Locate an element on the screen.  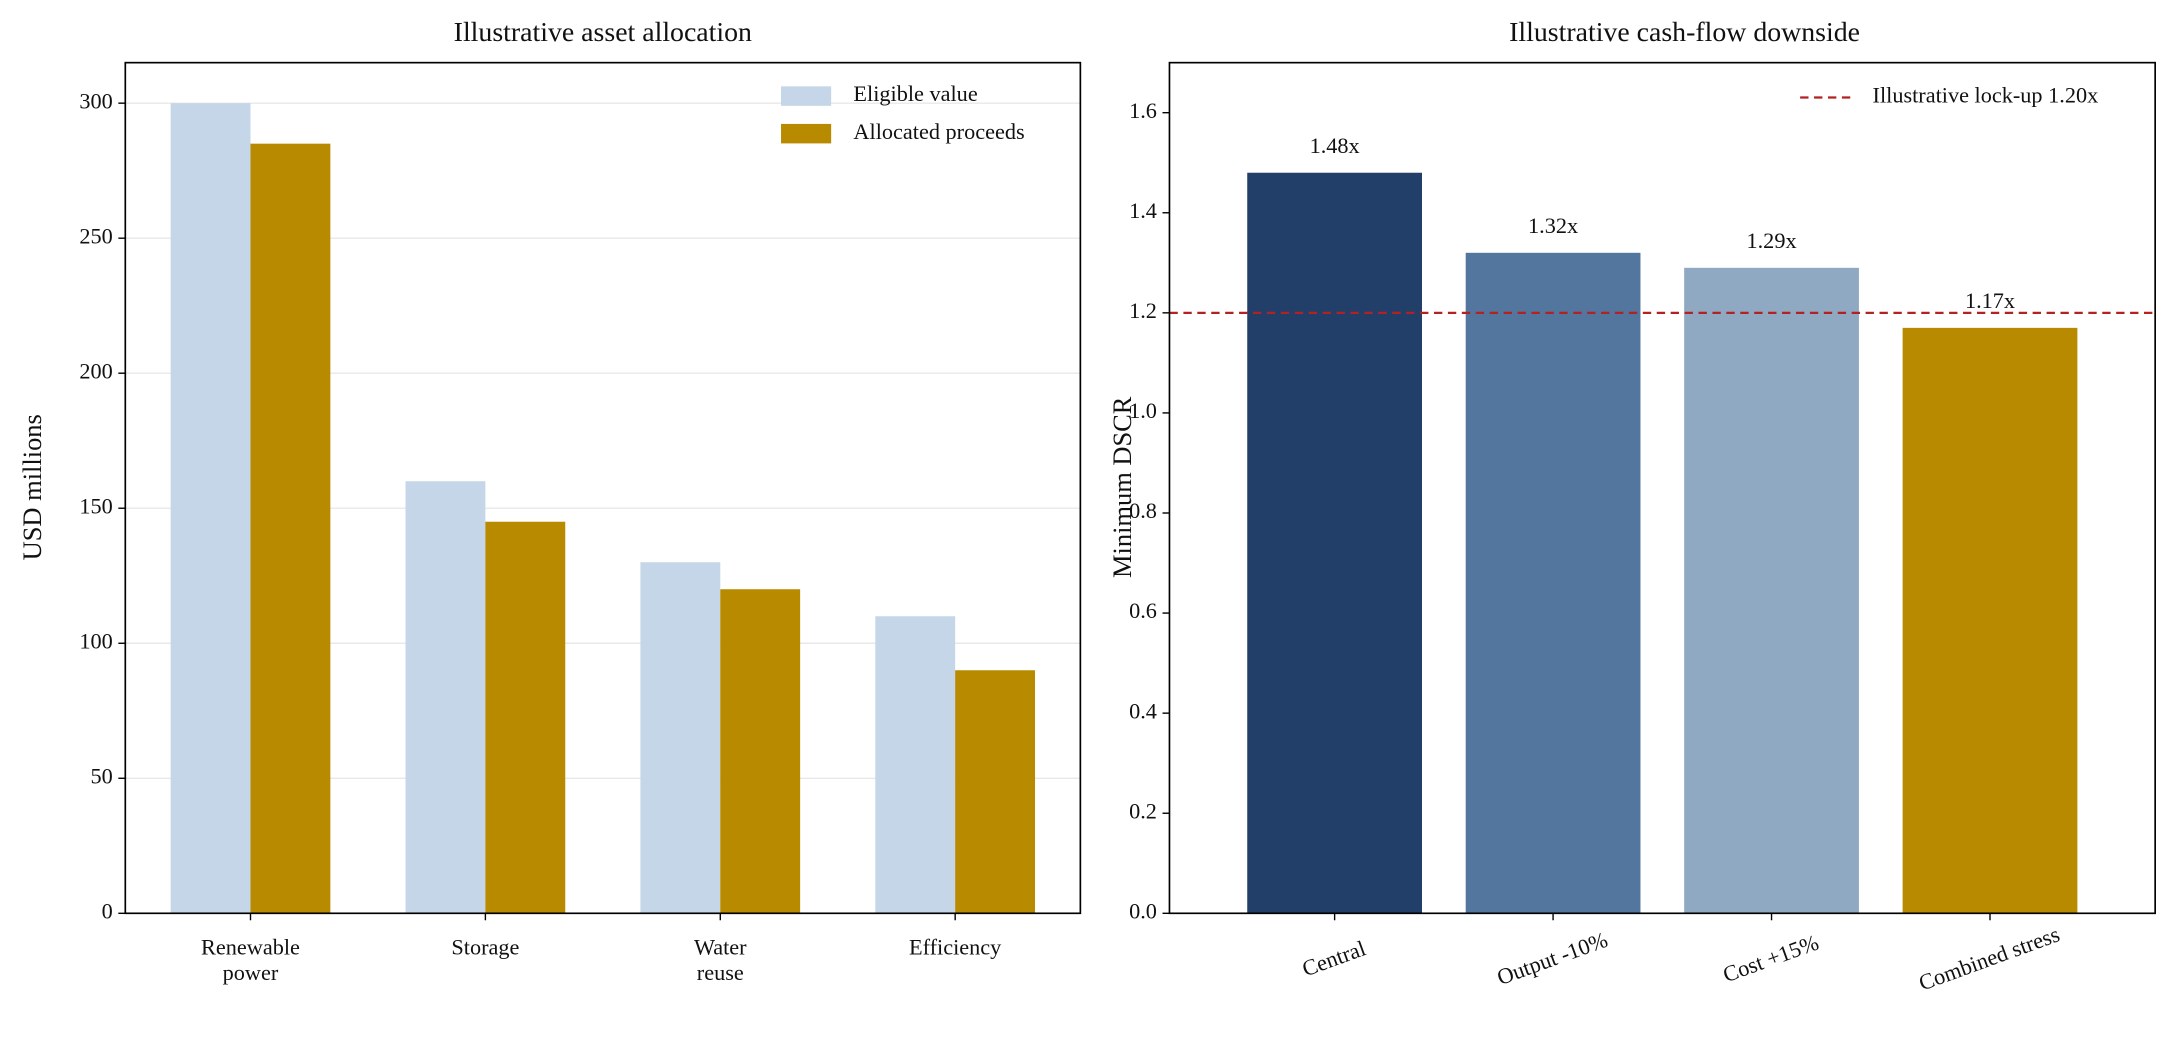
y-axis-label: USD millions is located at coordinates (32, 487).